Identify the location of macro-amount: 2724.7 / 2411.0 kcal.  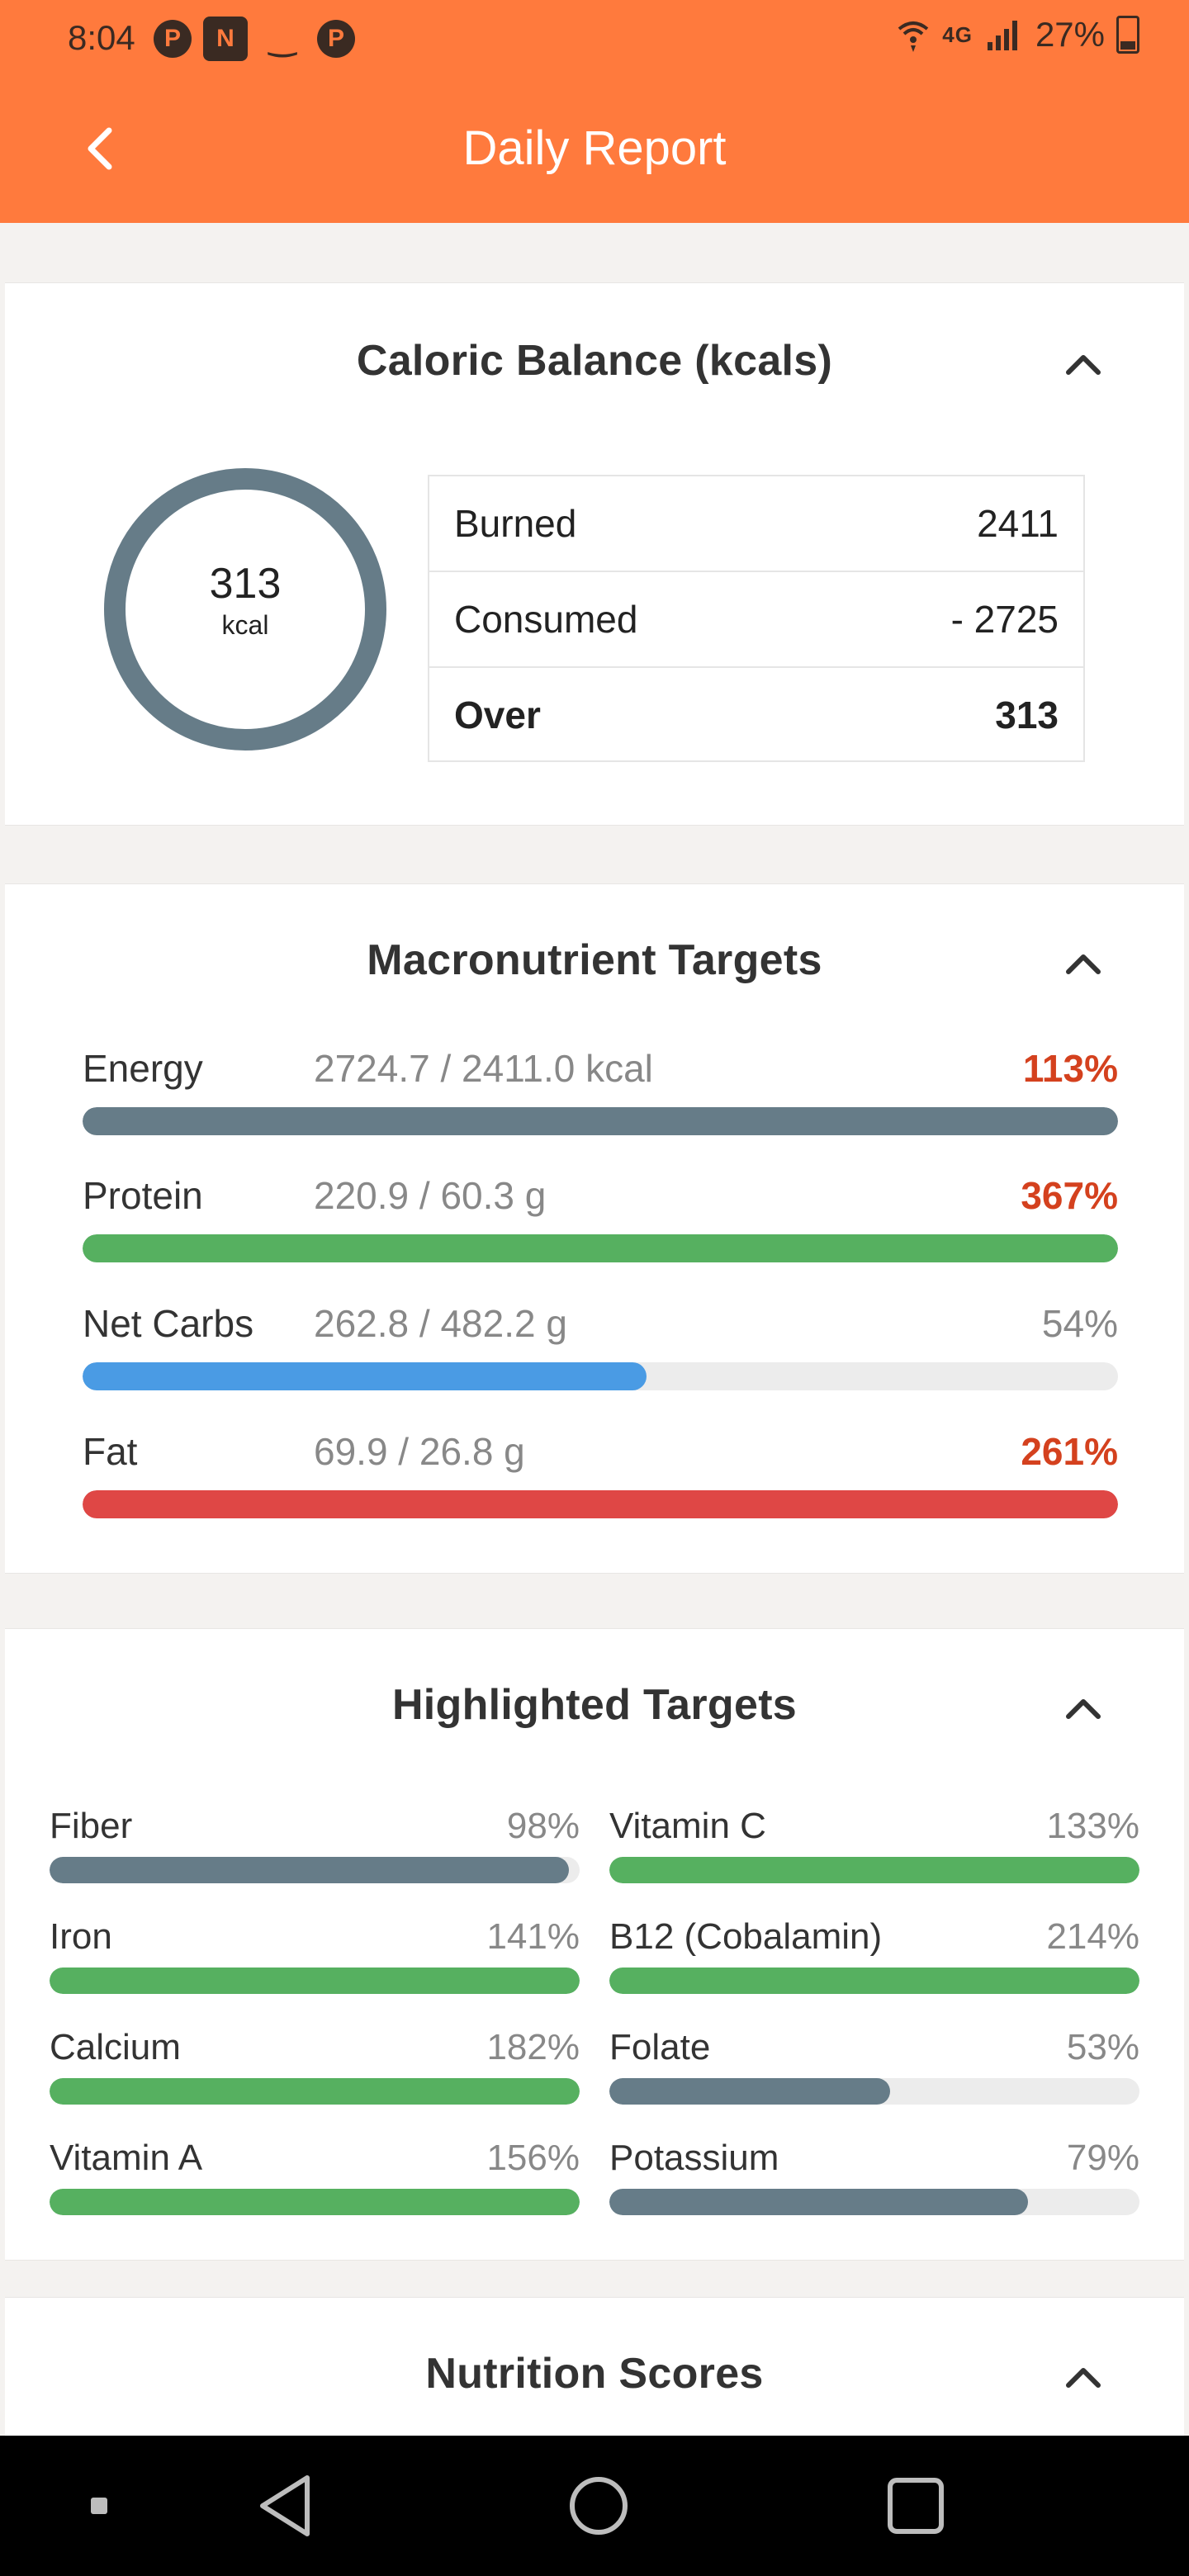
(483, 1068).